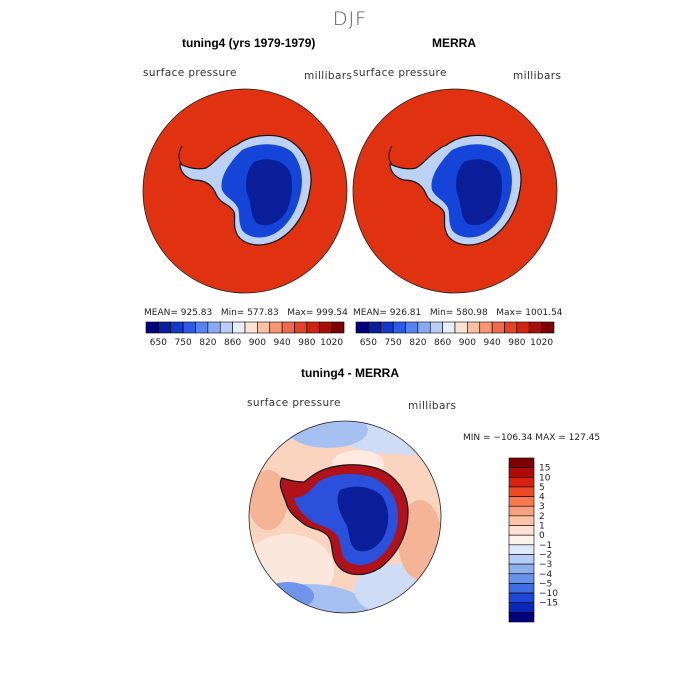 This screenshot has width=700, height=700. I want to click on right-colorbar-tick-label: 650, so click(368, 343).